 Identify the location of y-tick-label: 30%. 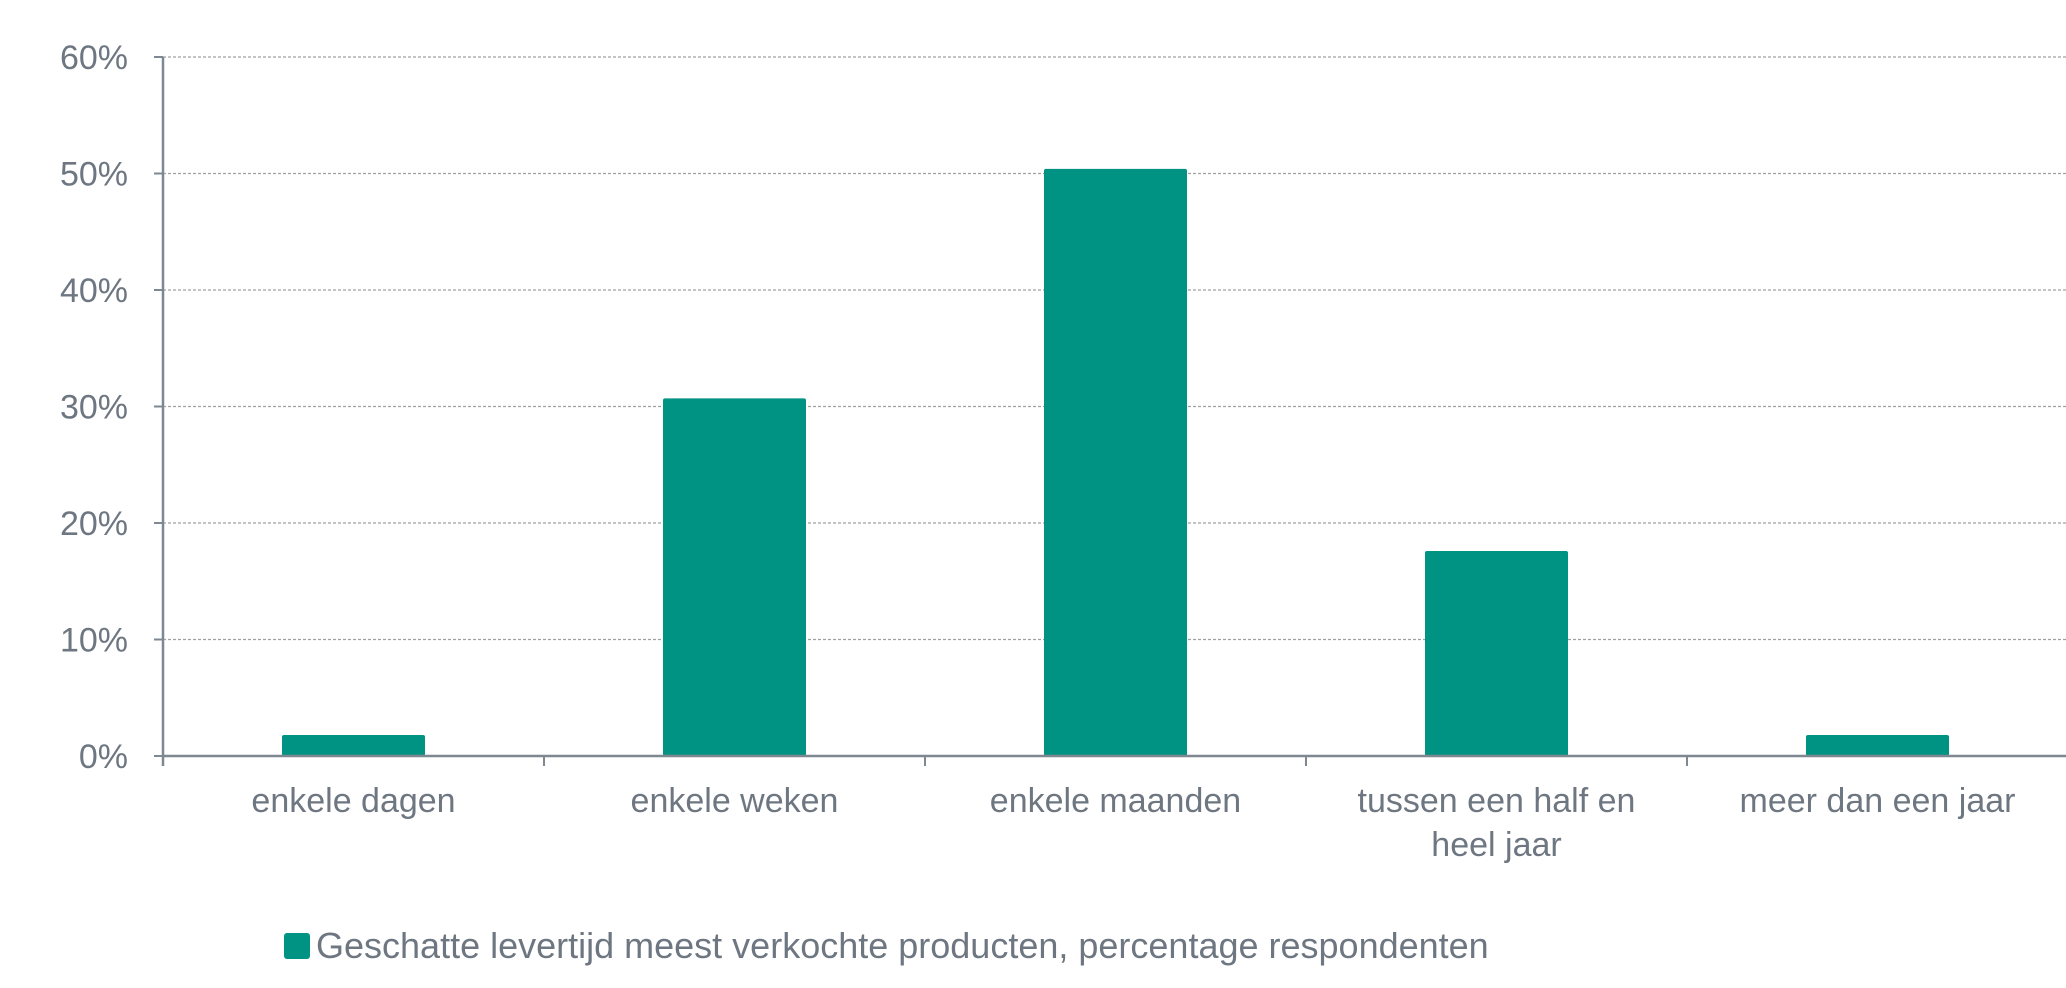
(94, 408).